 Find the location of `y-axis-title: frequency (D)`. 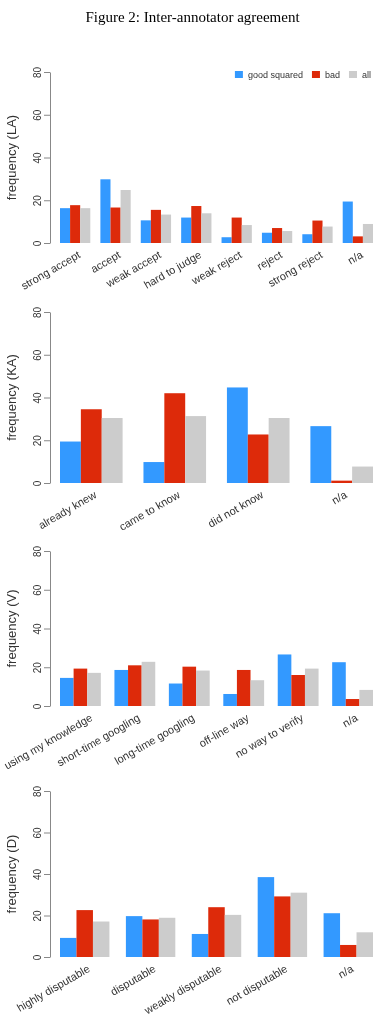

y-axis-title: frequency (D) is located at coordinates (11, 874).